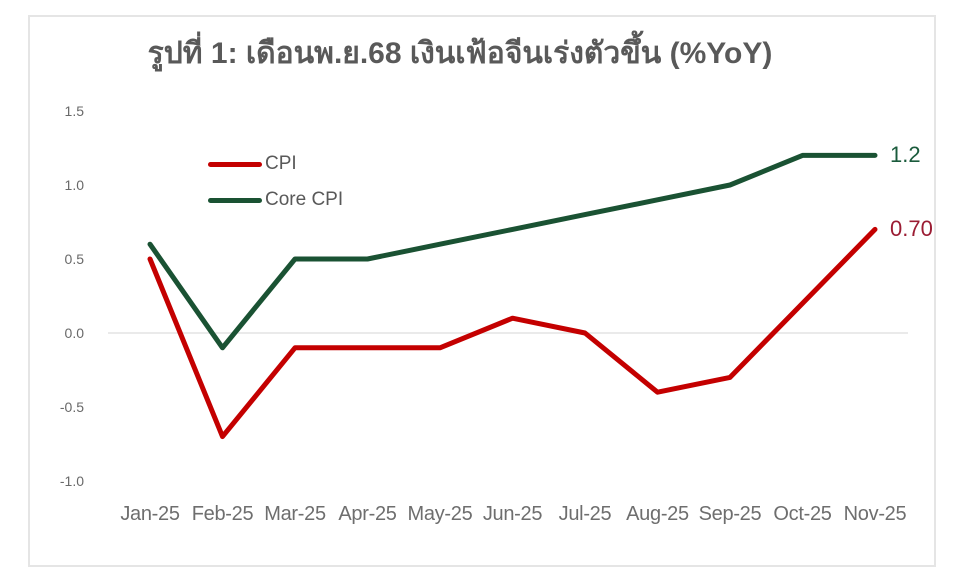  Describe the element at coordinates (905, 155) in the screenshot. I see `core-cpi-end-value-label: 1.2` at that location.